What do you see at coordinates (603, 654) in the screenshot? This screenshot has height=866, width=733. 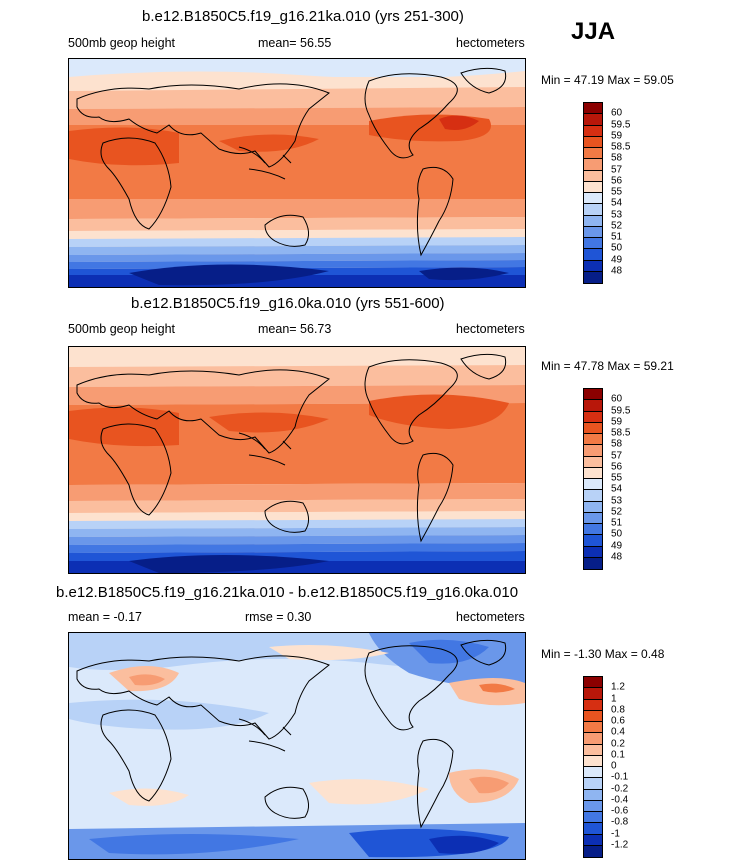 I see `panel3-minmax: Min = -1.30 Max = 0.48` at bounding box center [603, 654].